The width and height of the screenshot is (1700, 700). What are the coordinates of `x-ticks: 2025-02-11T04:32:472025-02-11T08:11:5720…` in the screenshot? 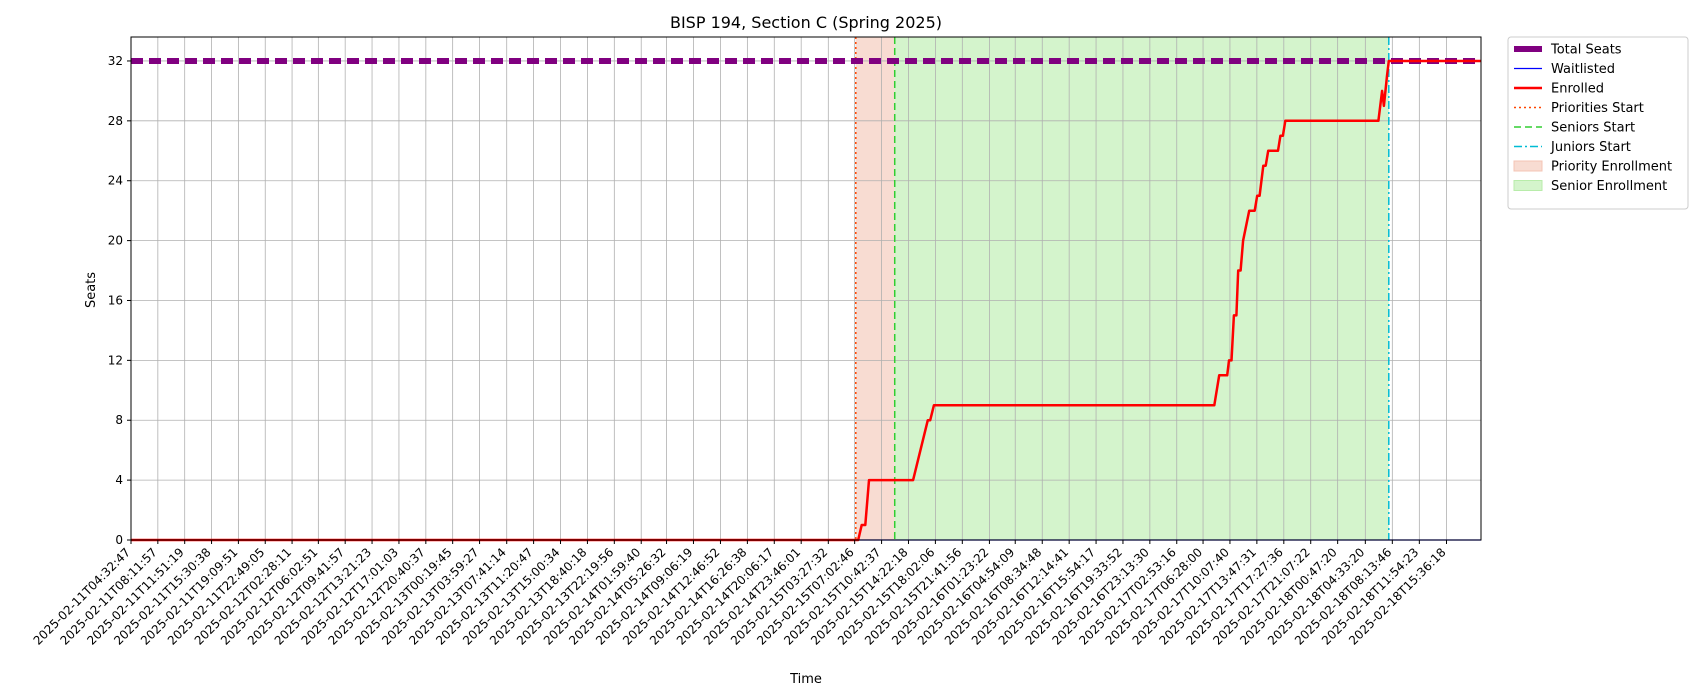 It's located at (740, 594).